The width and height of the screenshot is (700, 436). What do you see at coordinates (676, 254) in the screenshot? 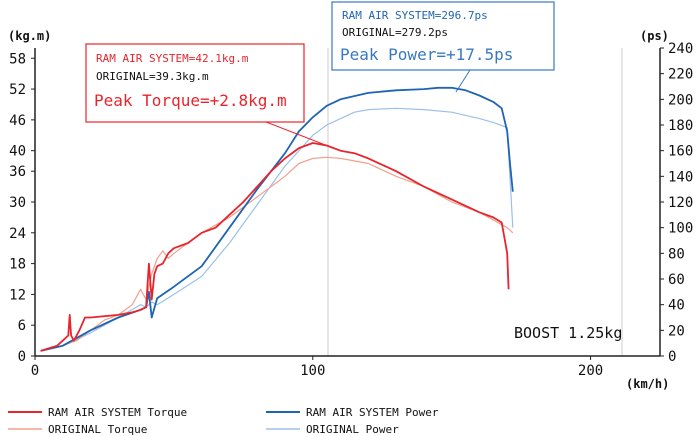
I see `right-tick-label: 80` at bounding box center [676, 254].